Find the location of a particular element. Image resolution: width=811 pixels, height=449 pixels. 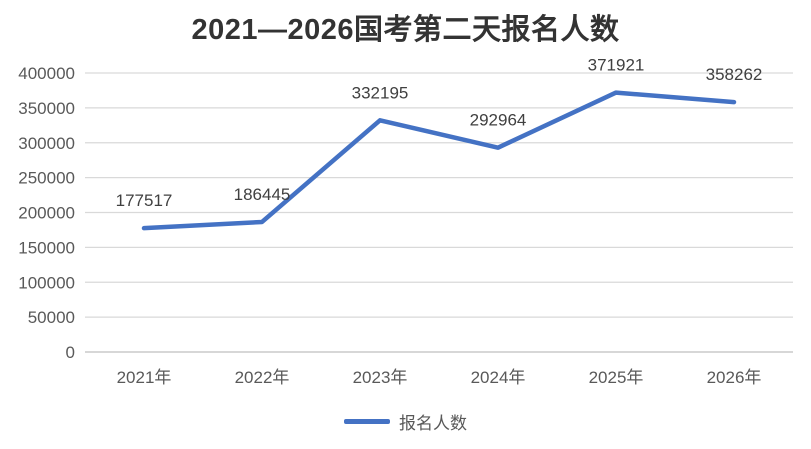

legend-line-swatch is located at coordinates (367, 421).